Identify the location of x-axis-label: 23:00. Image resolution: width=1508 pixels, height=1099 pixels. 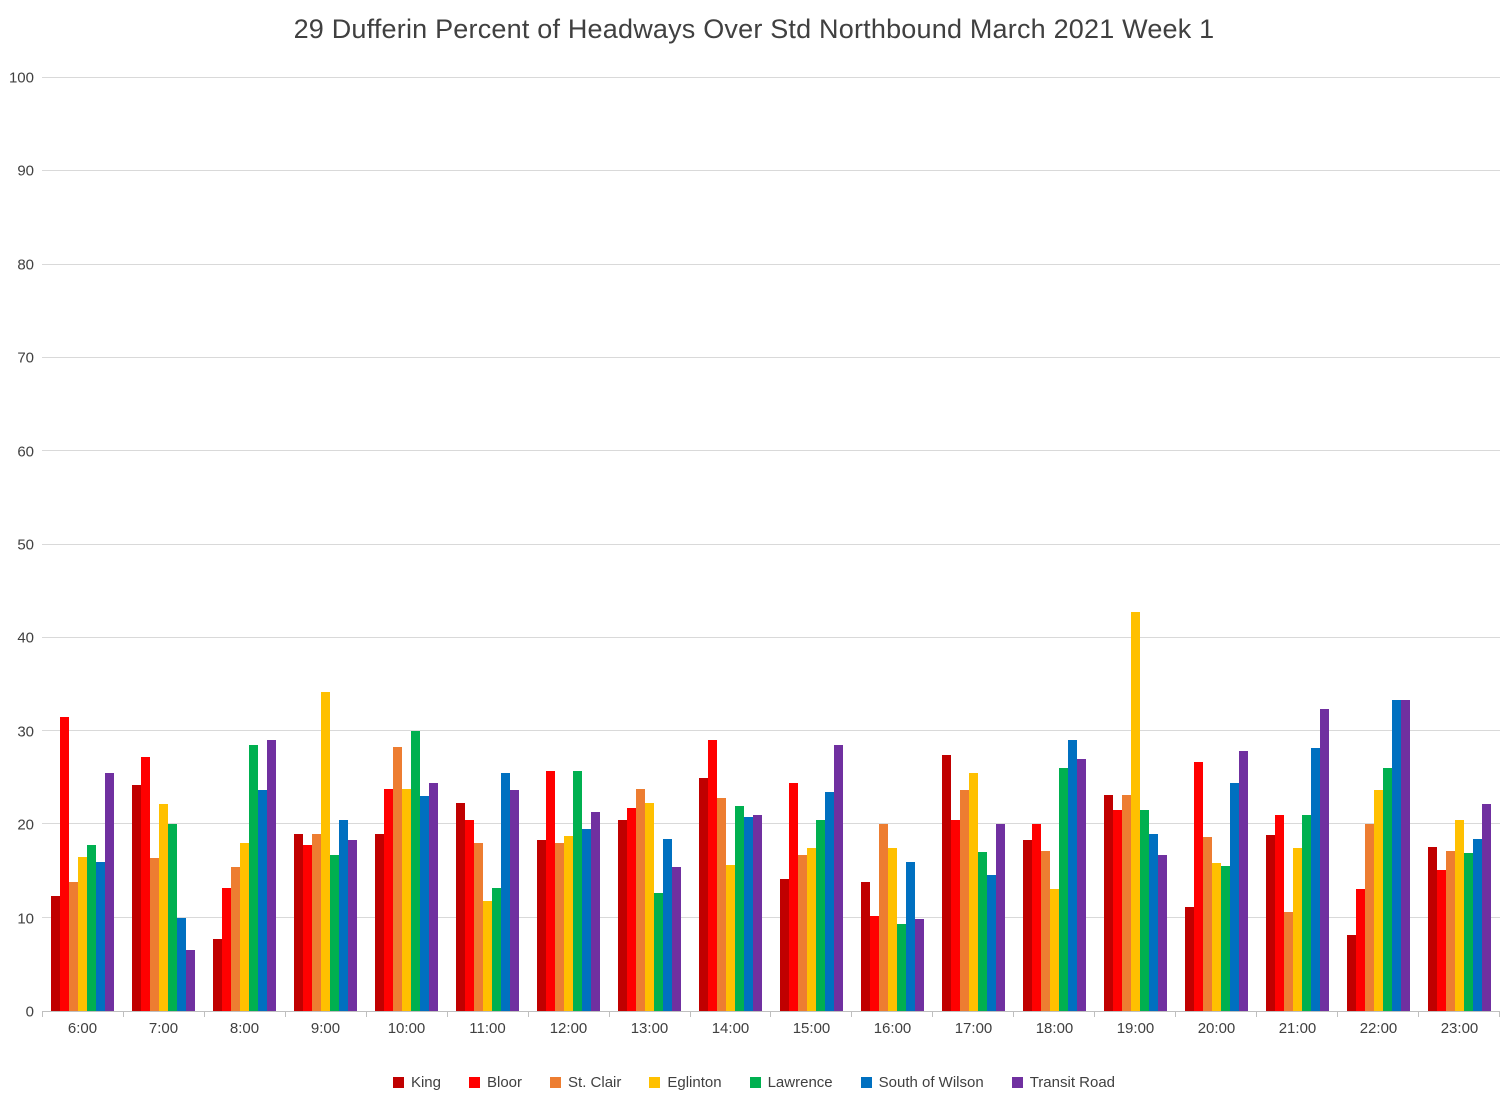
(1459, 1028).